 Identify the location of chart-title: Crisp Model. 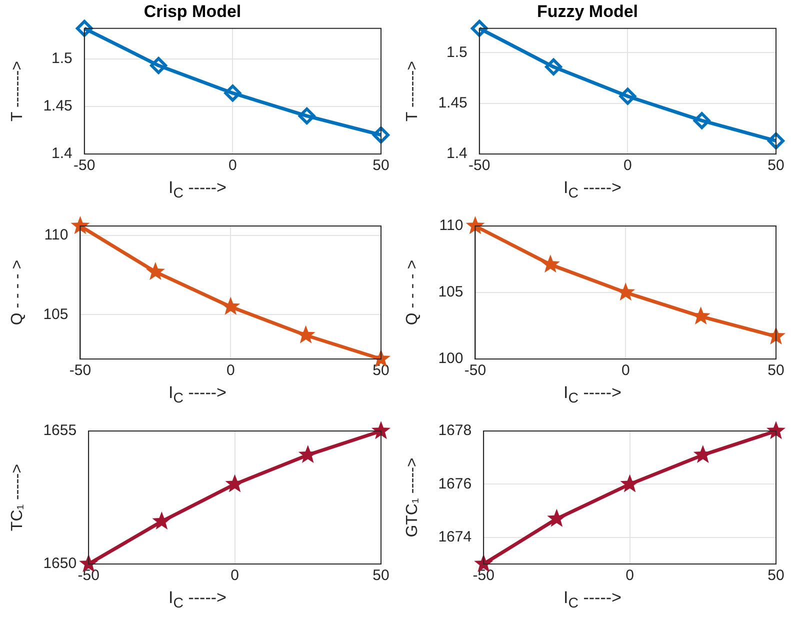
(193, 11).